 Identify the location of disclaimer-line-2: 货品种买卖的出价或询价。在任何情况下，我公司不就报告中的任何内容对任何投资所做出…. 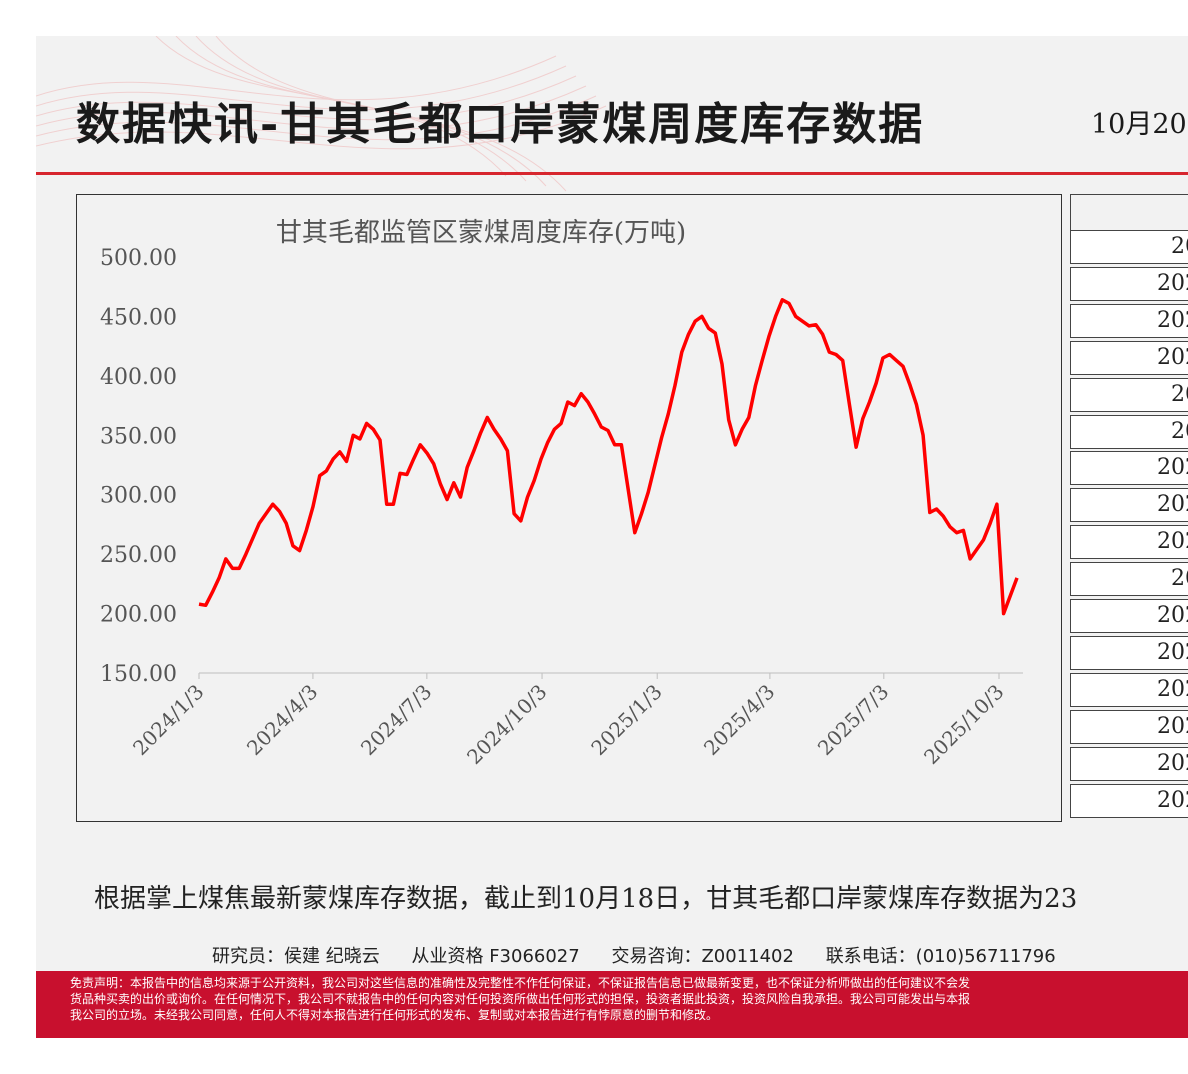
(520, 999).